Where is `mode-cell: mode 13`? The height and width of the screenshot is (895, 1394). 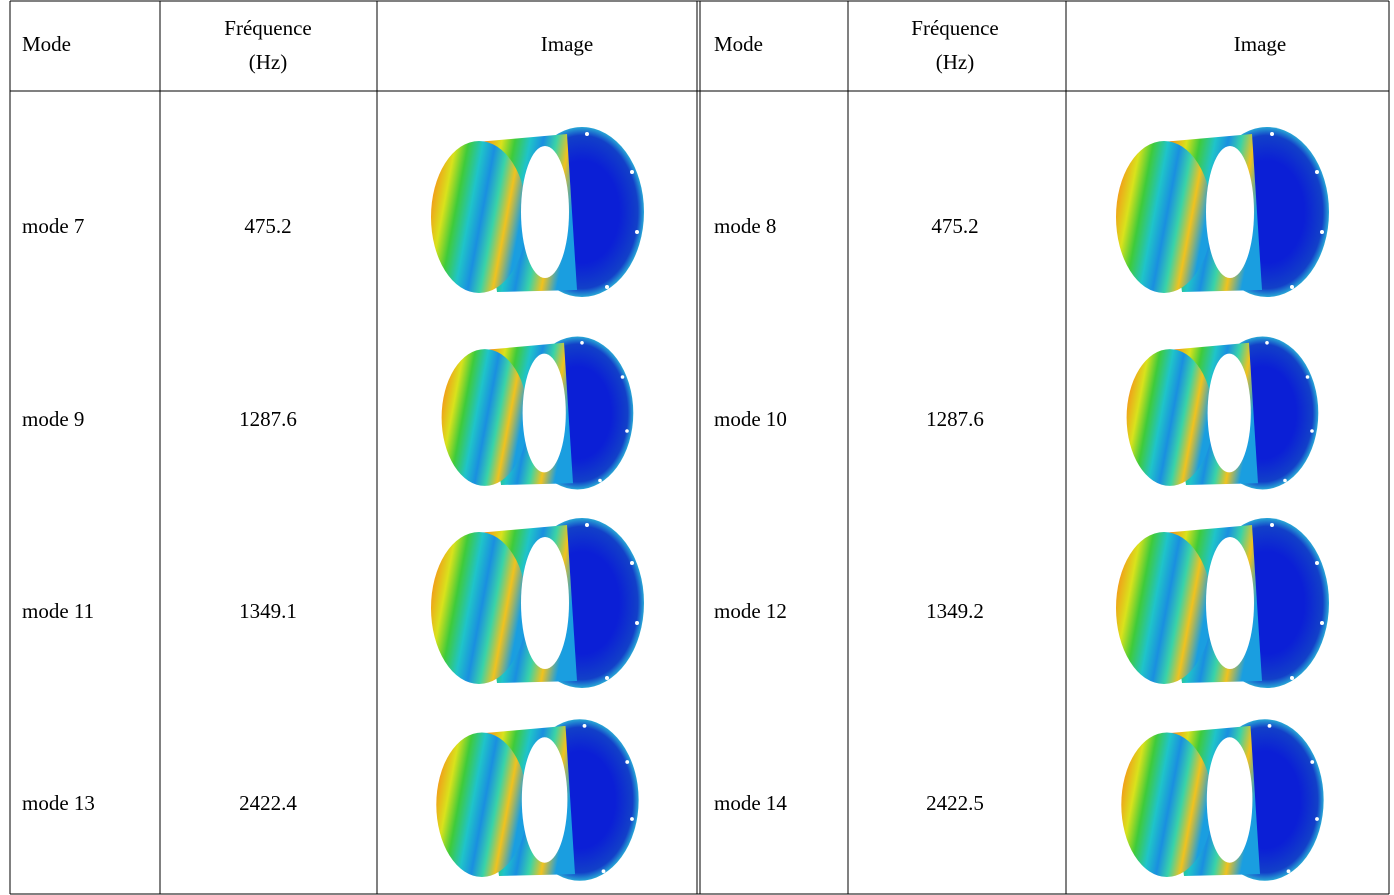
mode-cell: mode 13 is located at coordinates (58, 803).